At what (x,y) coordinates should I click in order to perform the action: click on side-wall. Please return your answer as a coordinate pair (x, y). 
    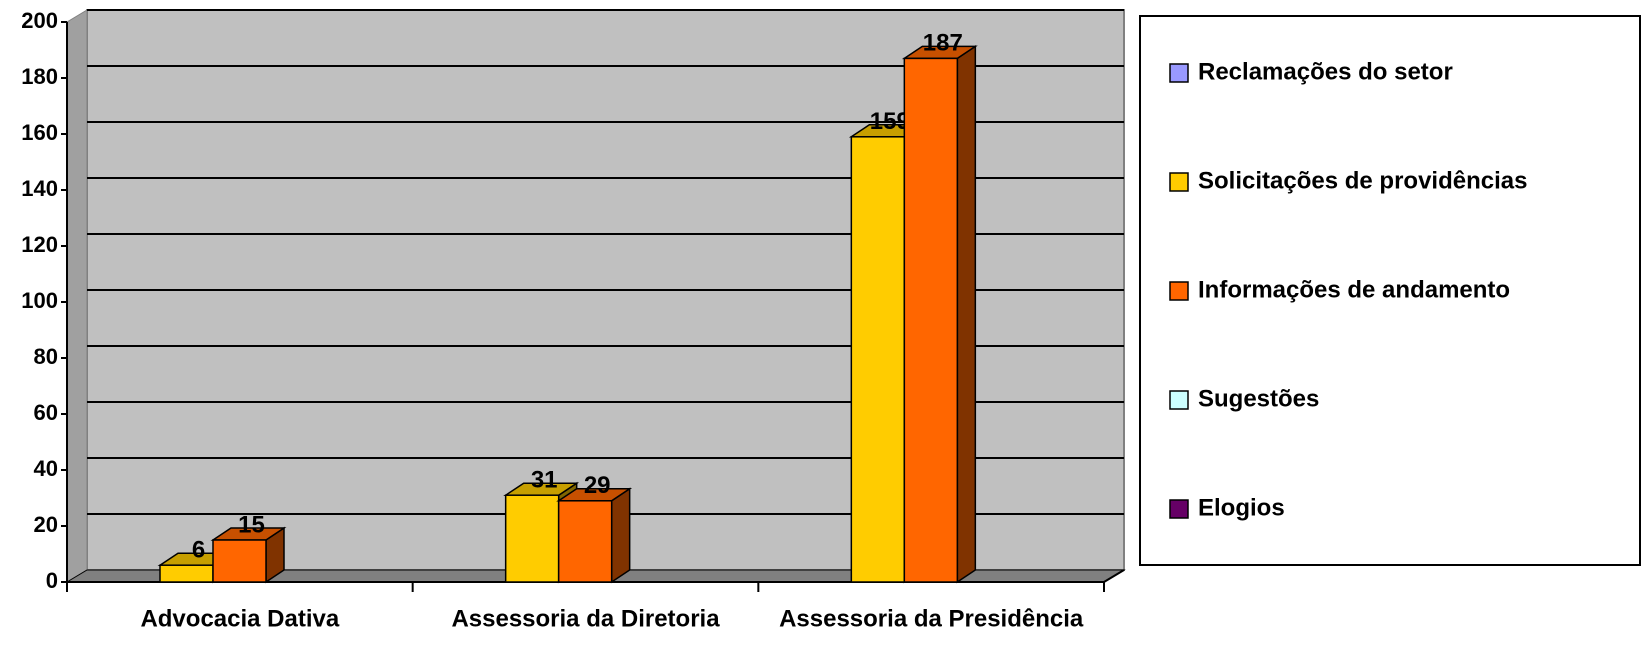
    Looking at the image, I should click on (77, 296).